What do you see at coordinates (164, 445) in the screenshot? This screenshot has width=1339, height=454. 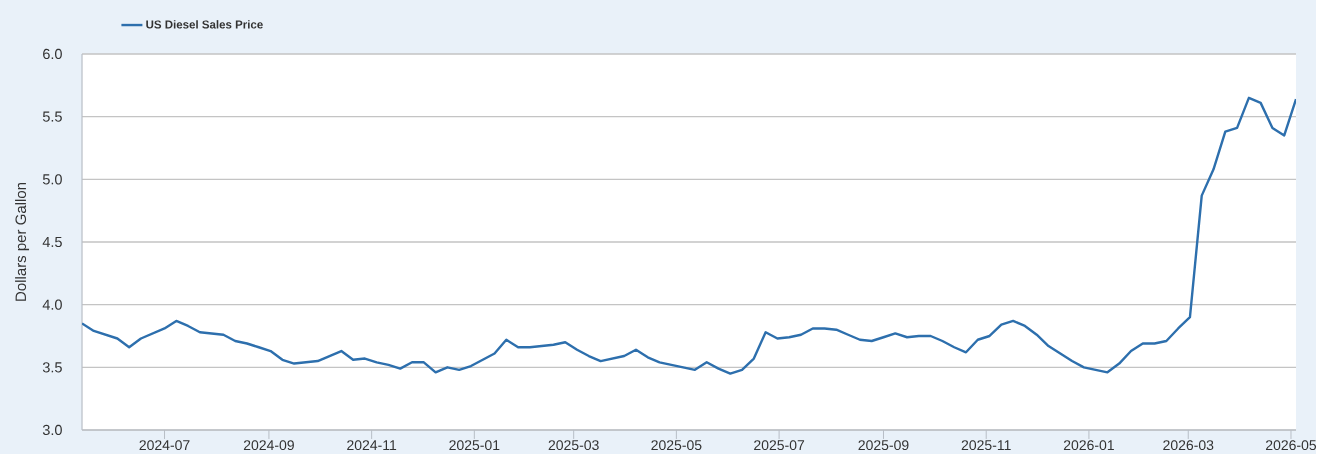 I see `x-tick-label: 2024-07` at bounding box center [164, 445].